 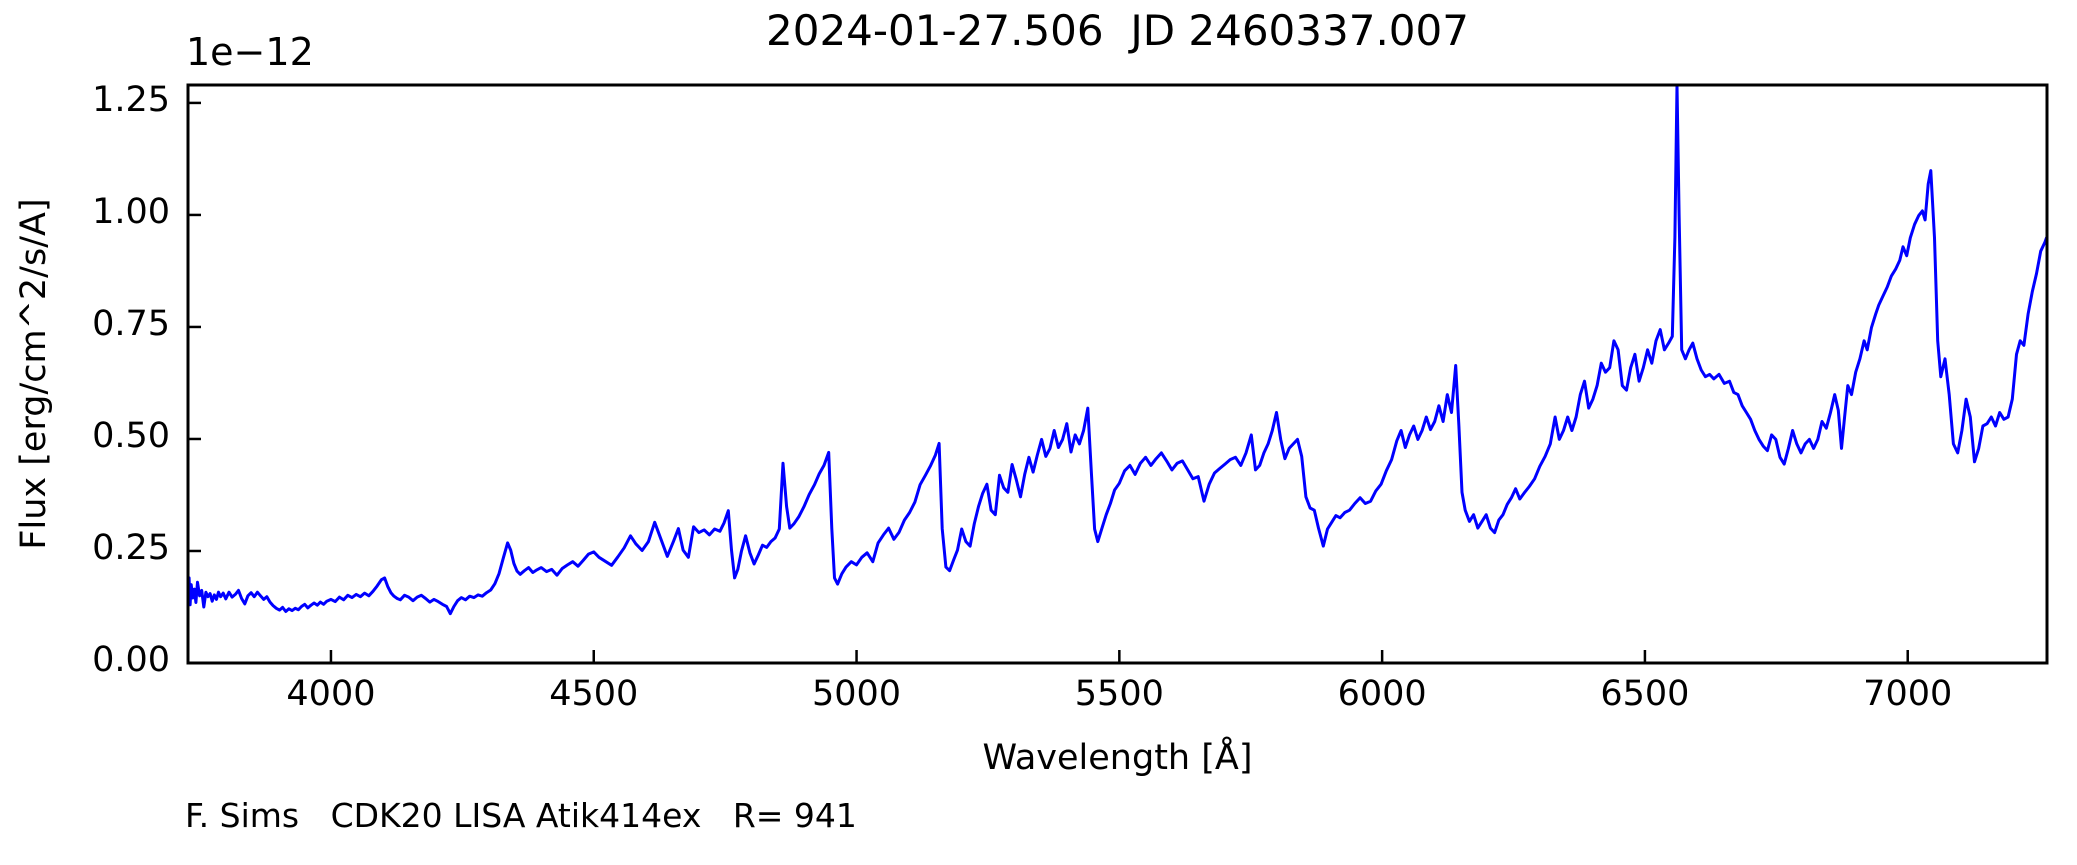 What do you see at coordinates (1645, 694) in the screenshot?
I see `x-tick-label: 6500` at bounding box center [1645, 694].